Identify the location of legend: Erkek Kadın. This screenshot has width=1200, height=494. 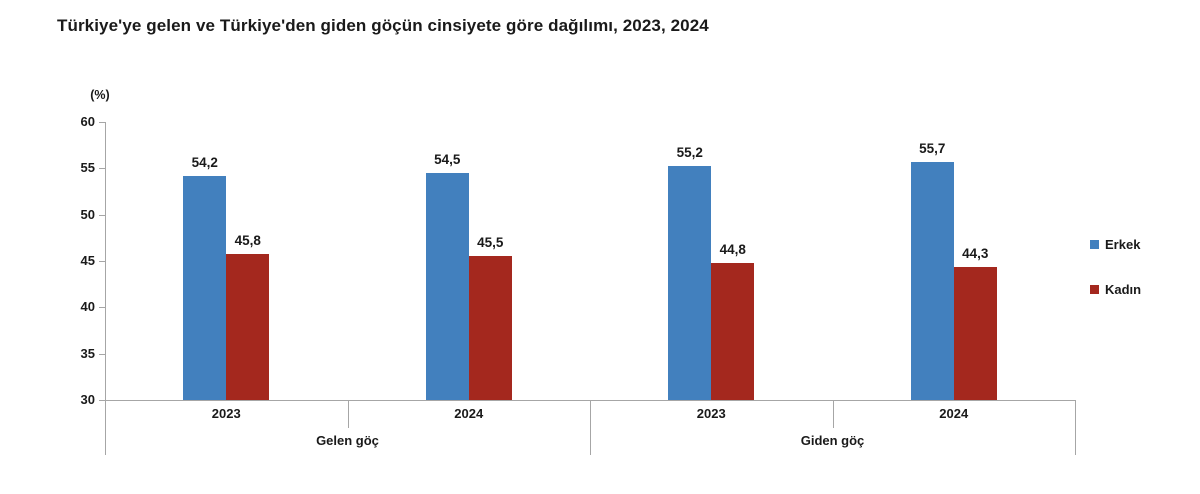
(1115, 282).